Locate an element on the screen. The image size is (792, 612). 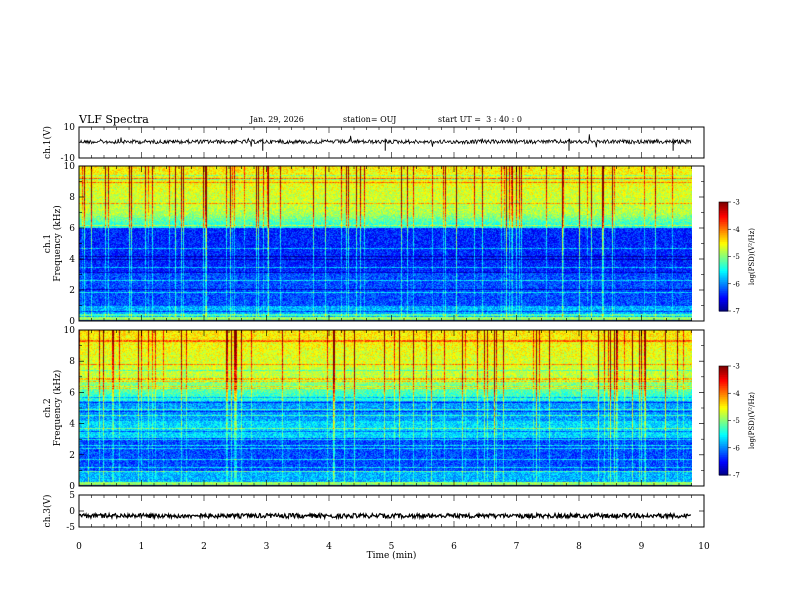
colorbar-label: log(PSD)(V²/Hz) is located at coordinates (752, 420).